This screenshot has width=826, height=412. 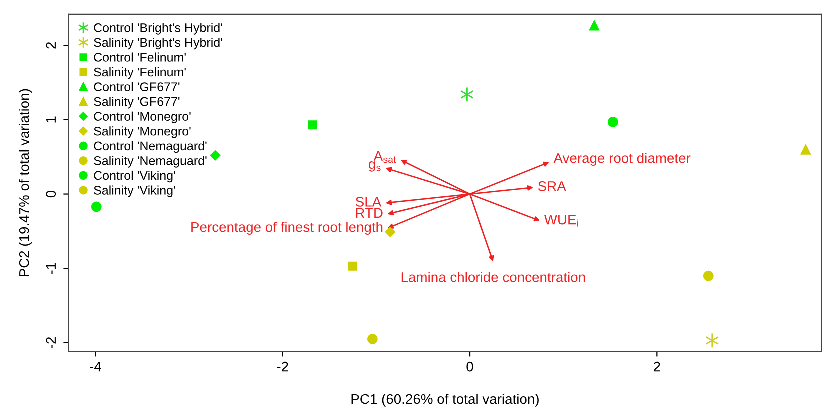 I want to click on annotation: RTD, so click(x=369, y=213).